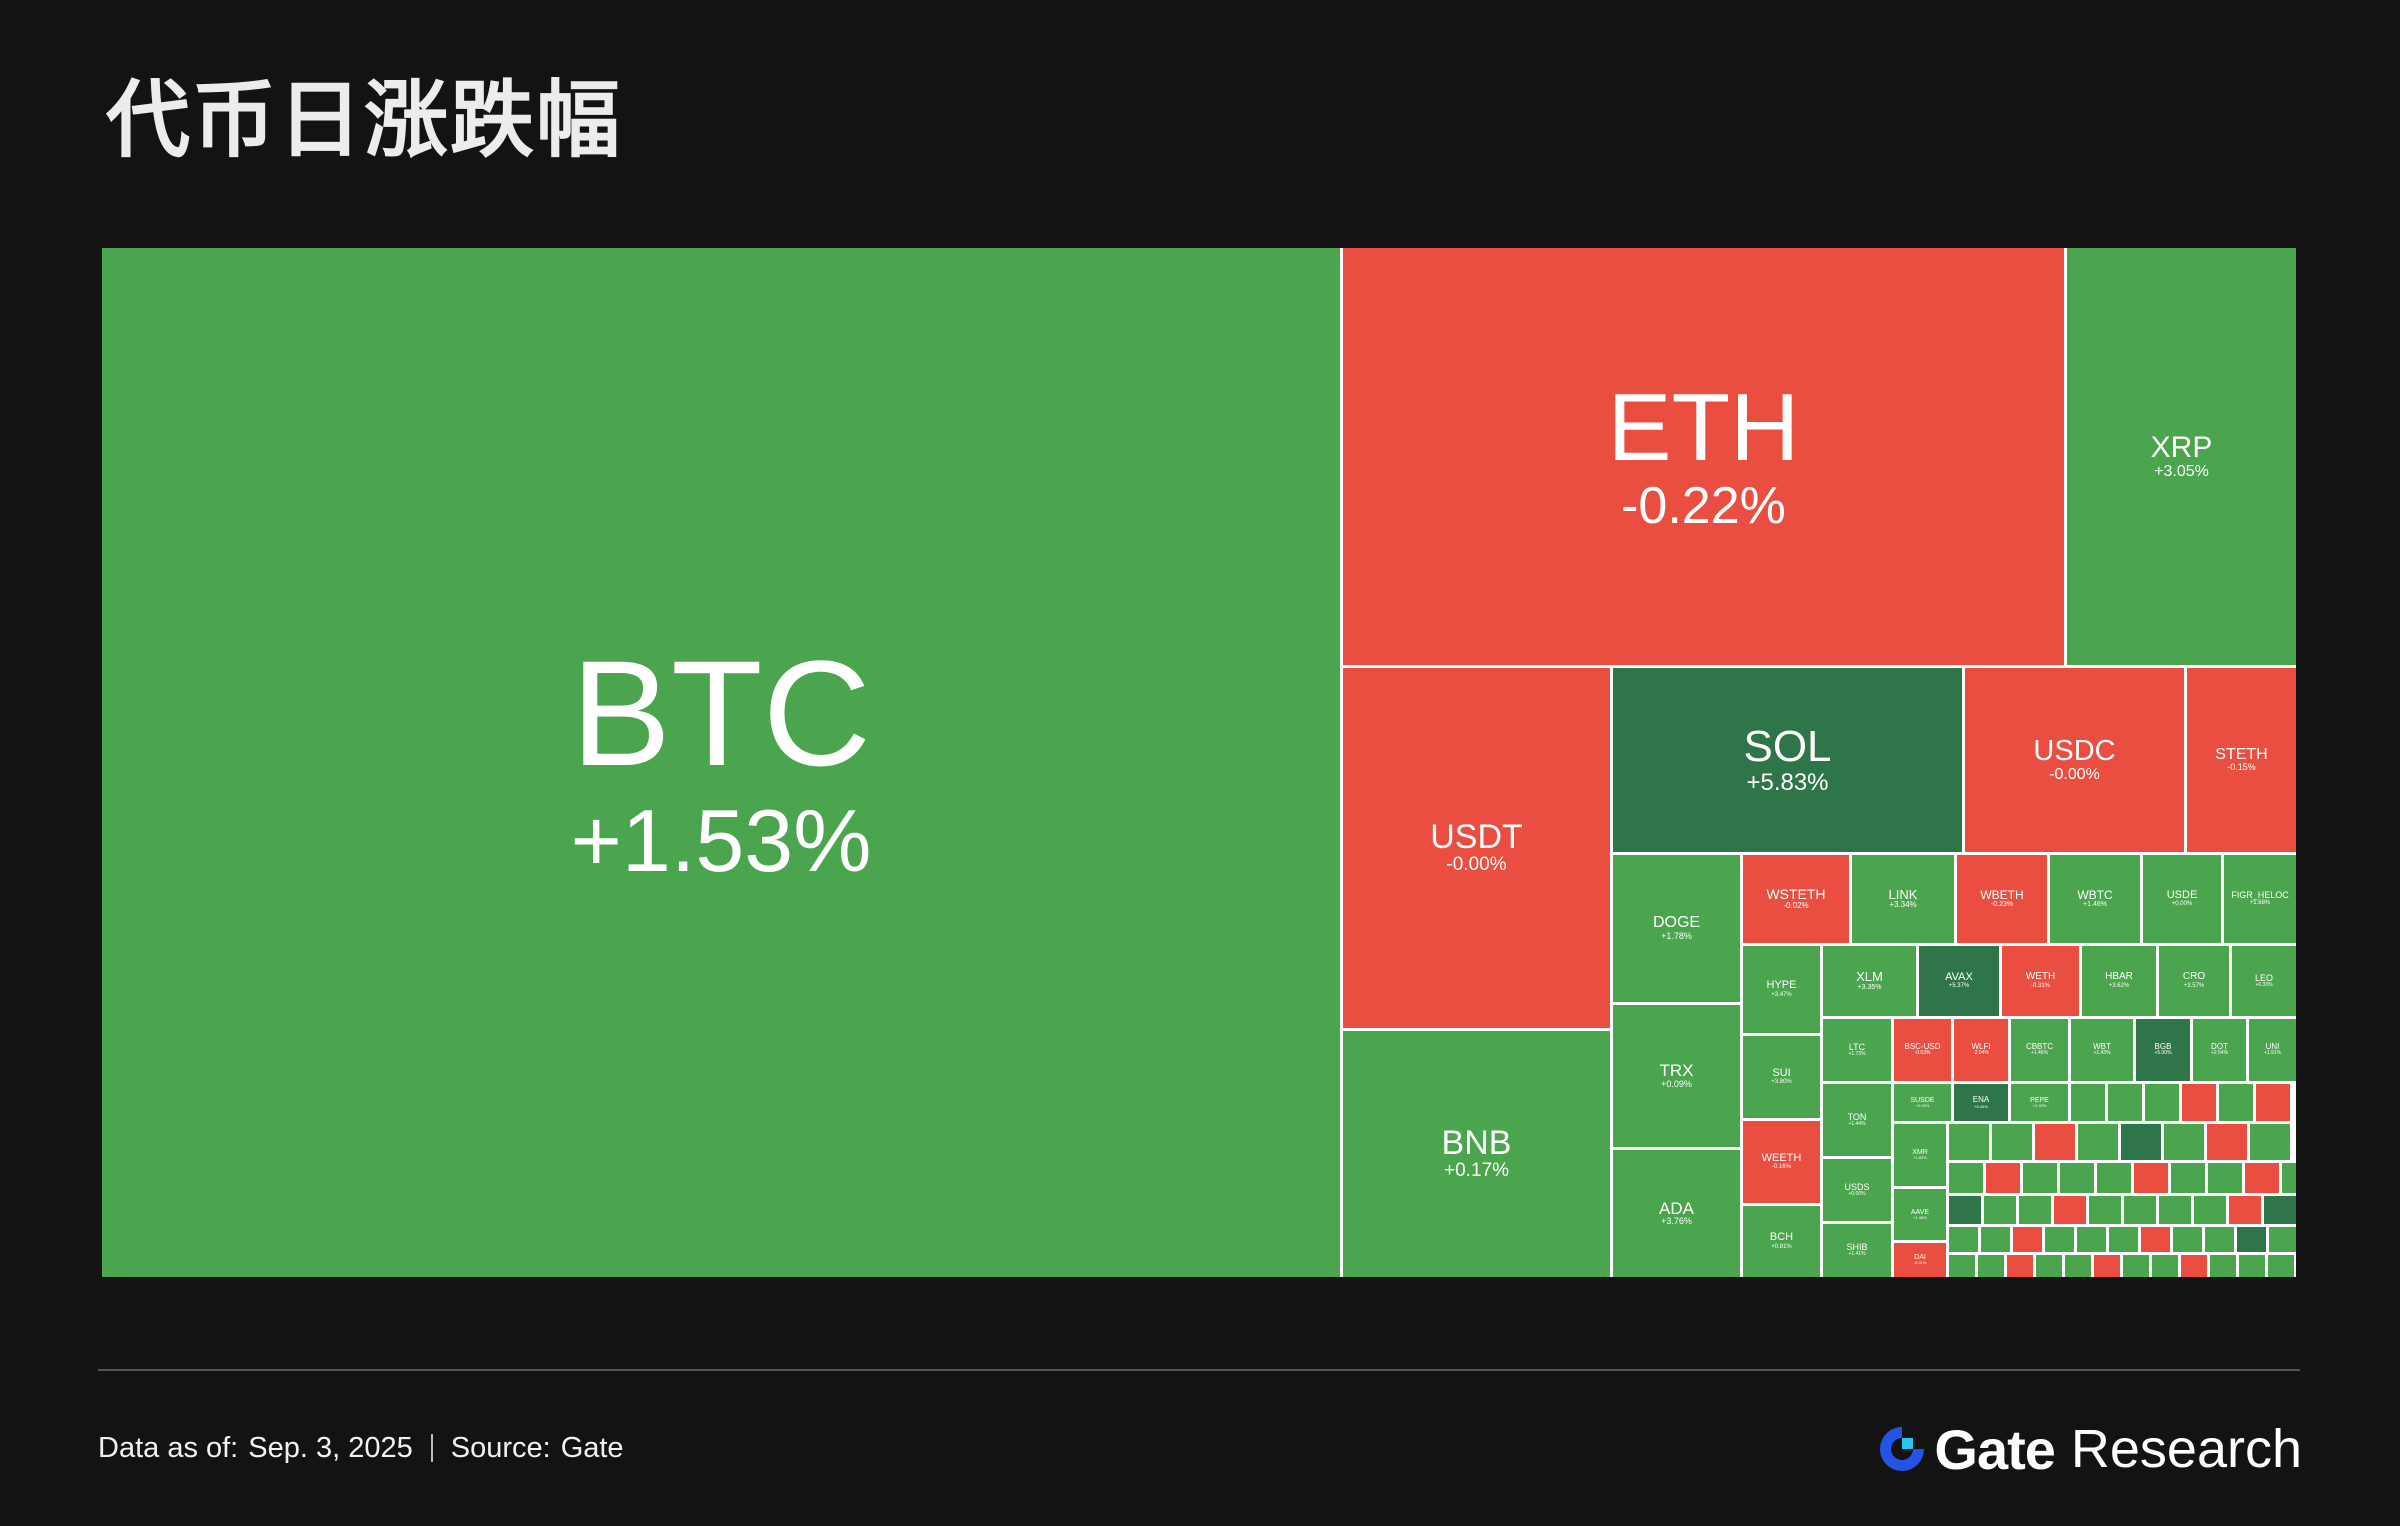 The image size is (2400, 1526). I want to click on tile-change: +0.33%, so click(2264, 984).